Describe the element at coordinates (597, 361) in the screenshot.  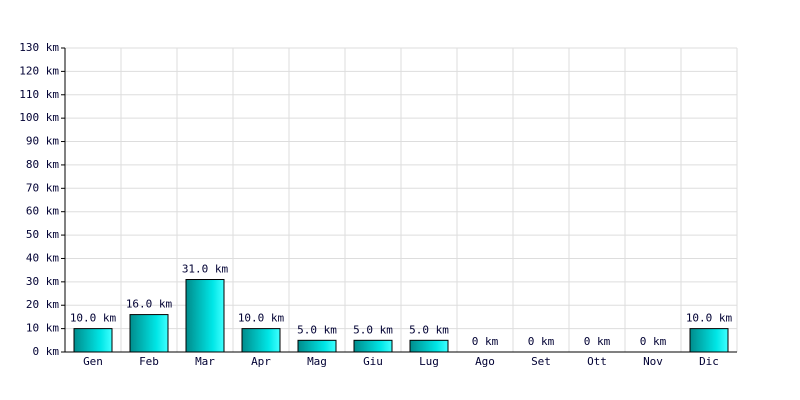
I see `x-tick-label: Ott` at that location.